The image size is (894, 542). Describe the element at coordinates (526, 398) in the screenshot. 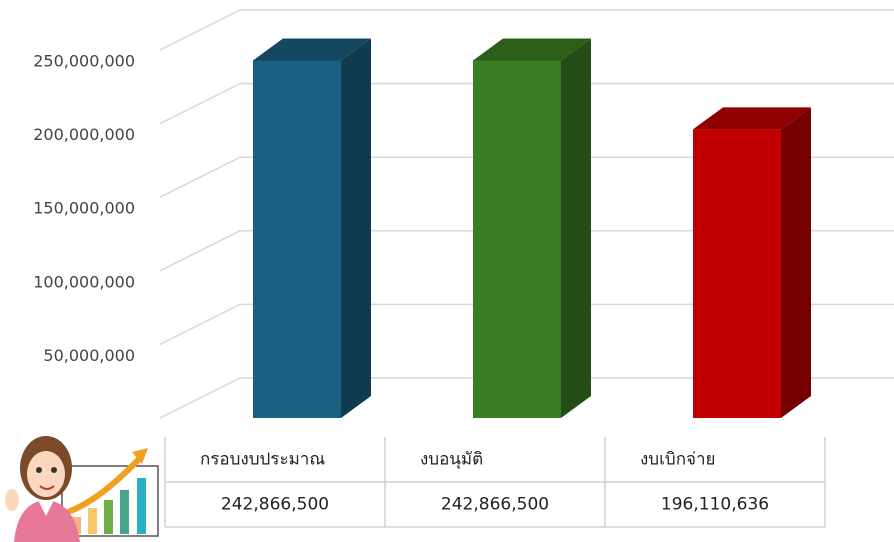

I see `grid-floor` at that location.